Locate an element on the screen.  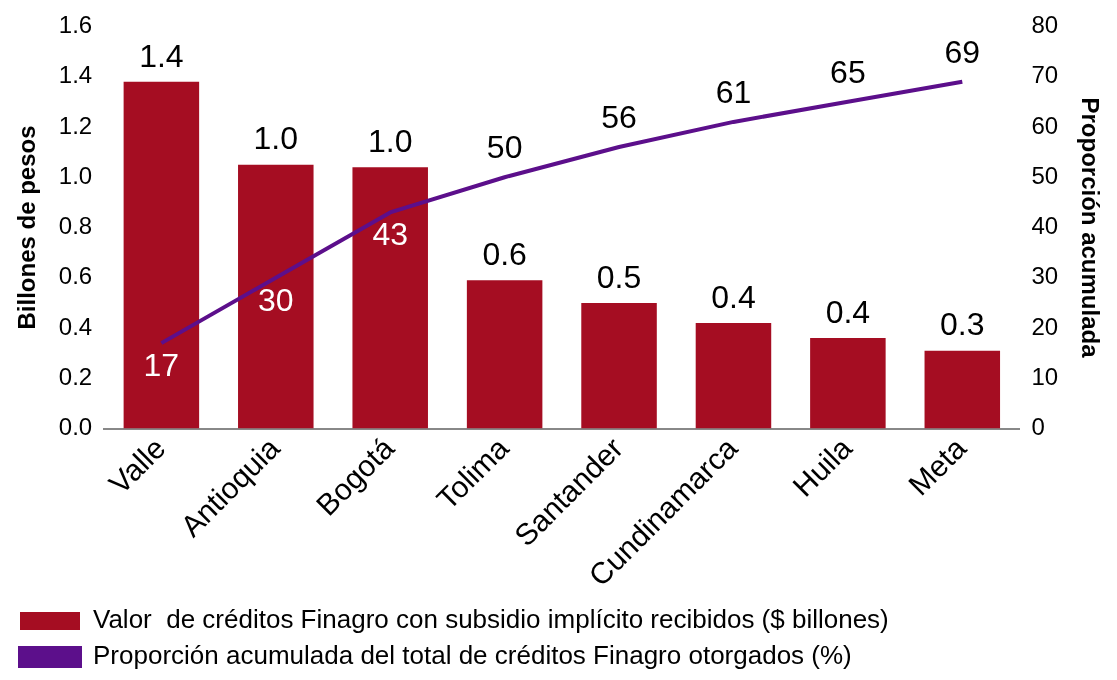
y2-tick-label: 50 is located at coordinates (1045, 175).